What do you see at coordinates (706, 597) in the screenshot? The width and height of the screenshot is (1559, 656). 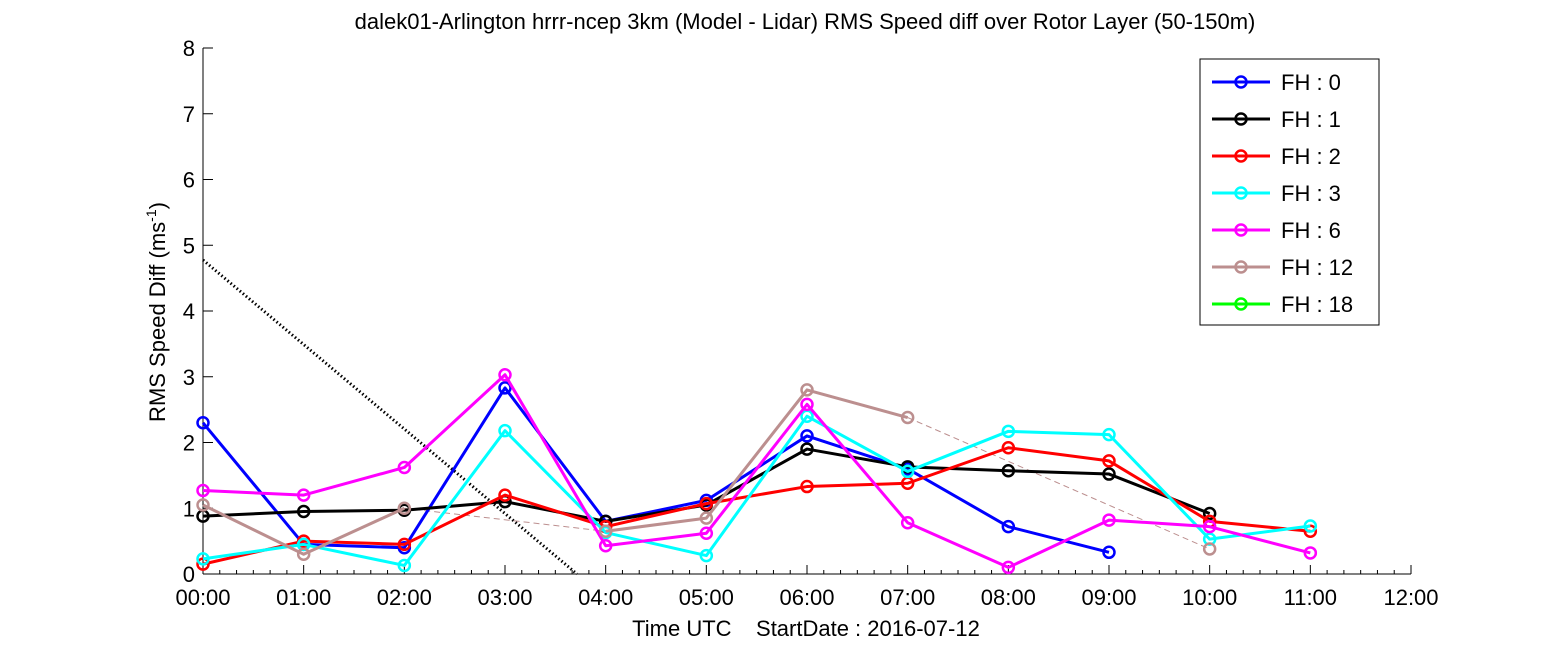 I see `x-tick-label: 05:00` at bounding box center [706, 597].